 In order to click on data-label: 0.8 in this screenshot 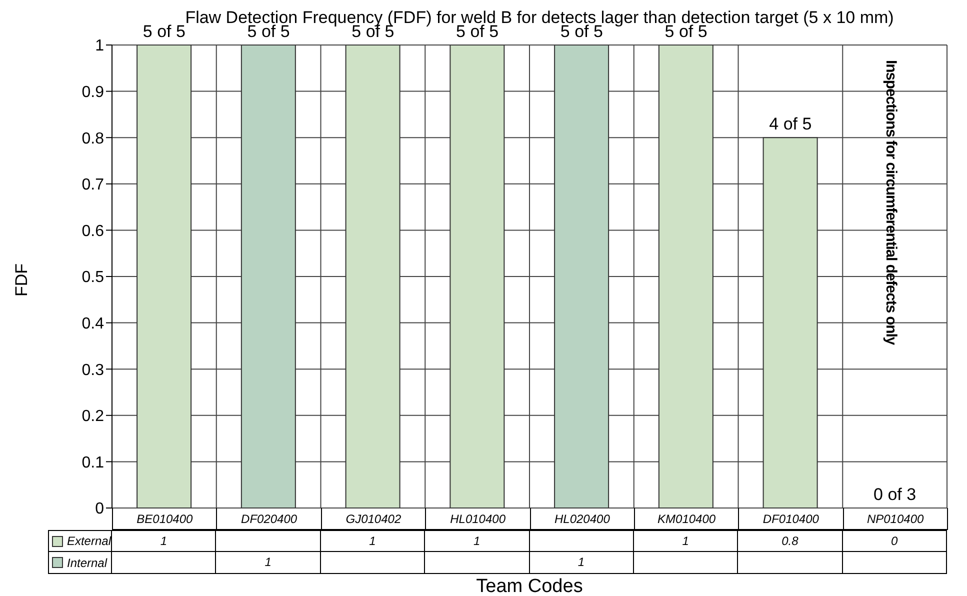, I will do `click(790, 541)`.